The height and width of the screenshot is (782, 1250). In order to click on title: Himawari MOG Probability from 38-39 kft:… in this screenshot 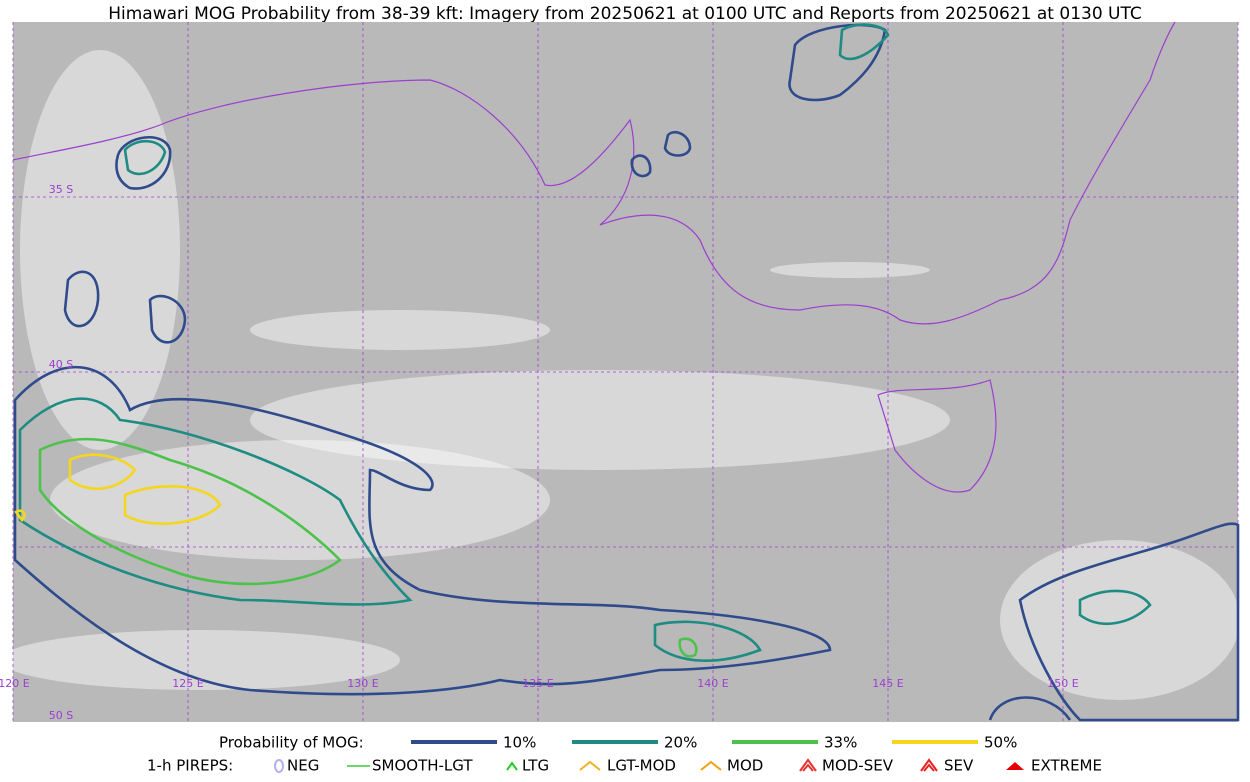, I will do `click(625, 14)`.